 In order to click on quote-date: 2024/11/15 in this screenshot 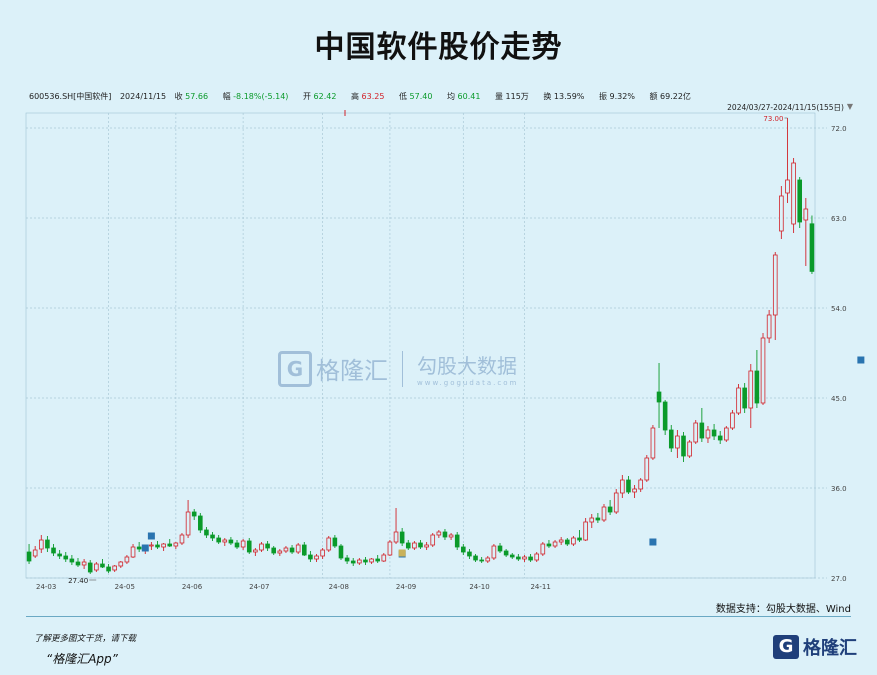, I will do `click(143, 96)`.